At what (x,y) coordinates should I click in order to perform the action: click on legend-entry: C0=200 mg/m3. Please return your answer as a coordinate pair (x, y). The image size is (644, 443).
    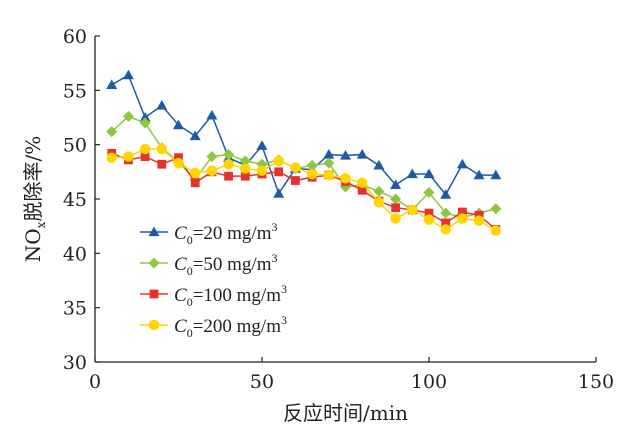
    Looking at the image, I should click on (213, 326).